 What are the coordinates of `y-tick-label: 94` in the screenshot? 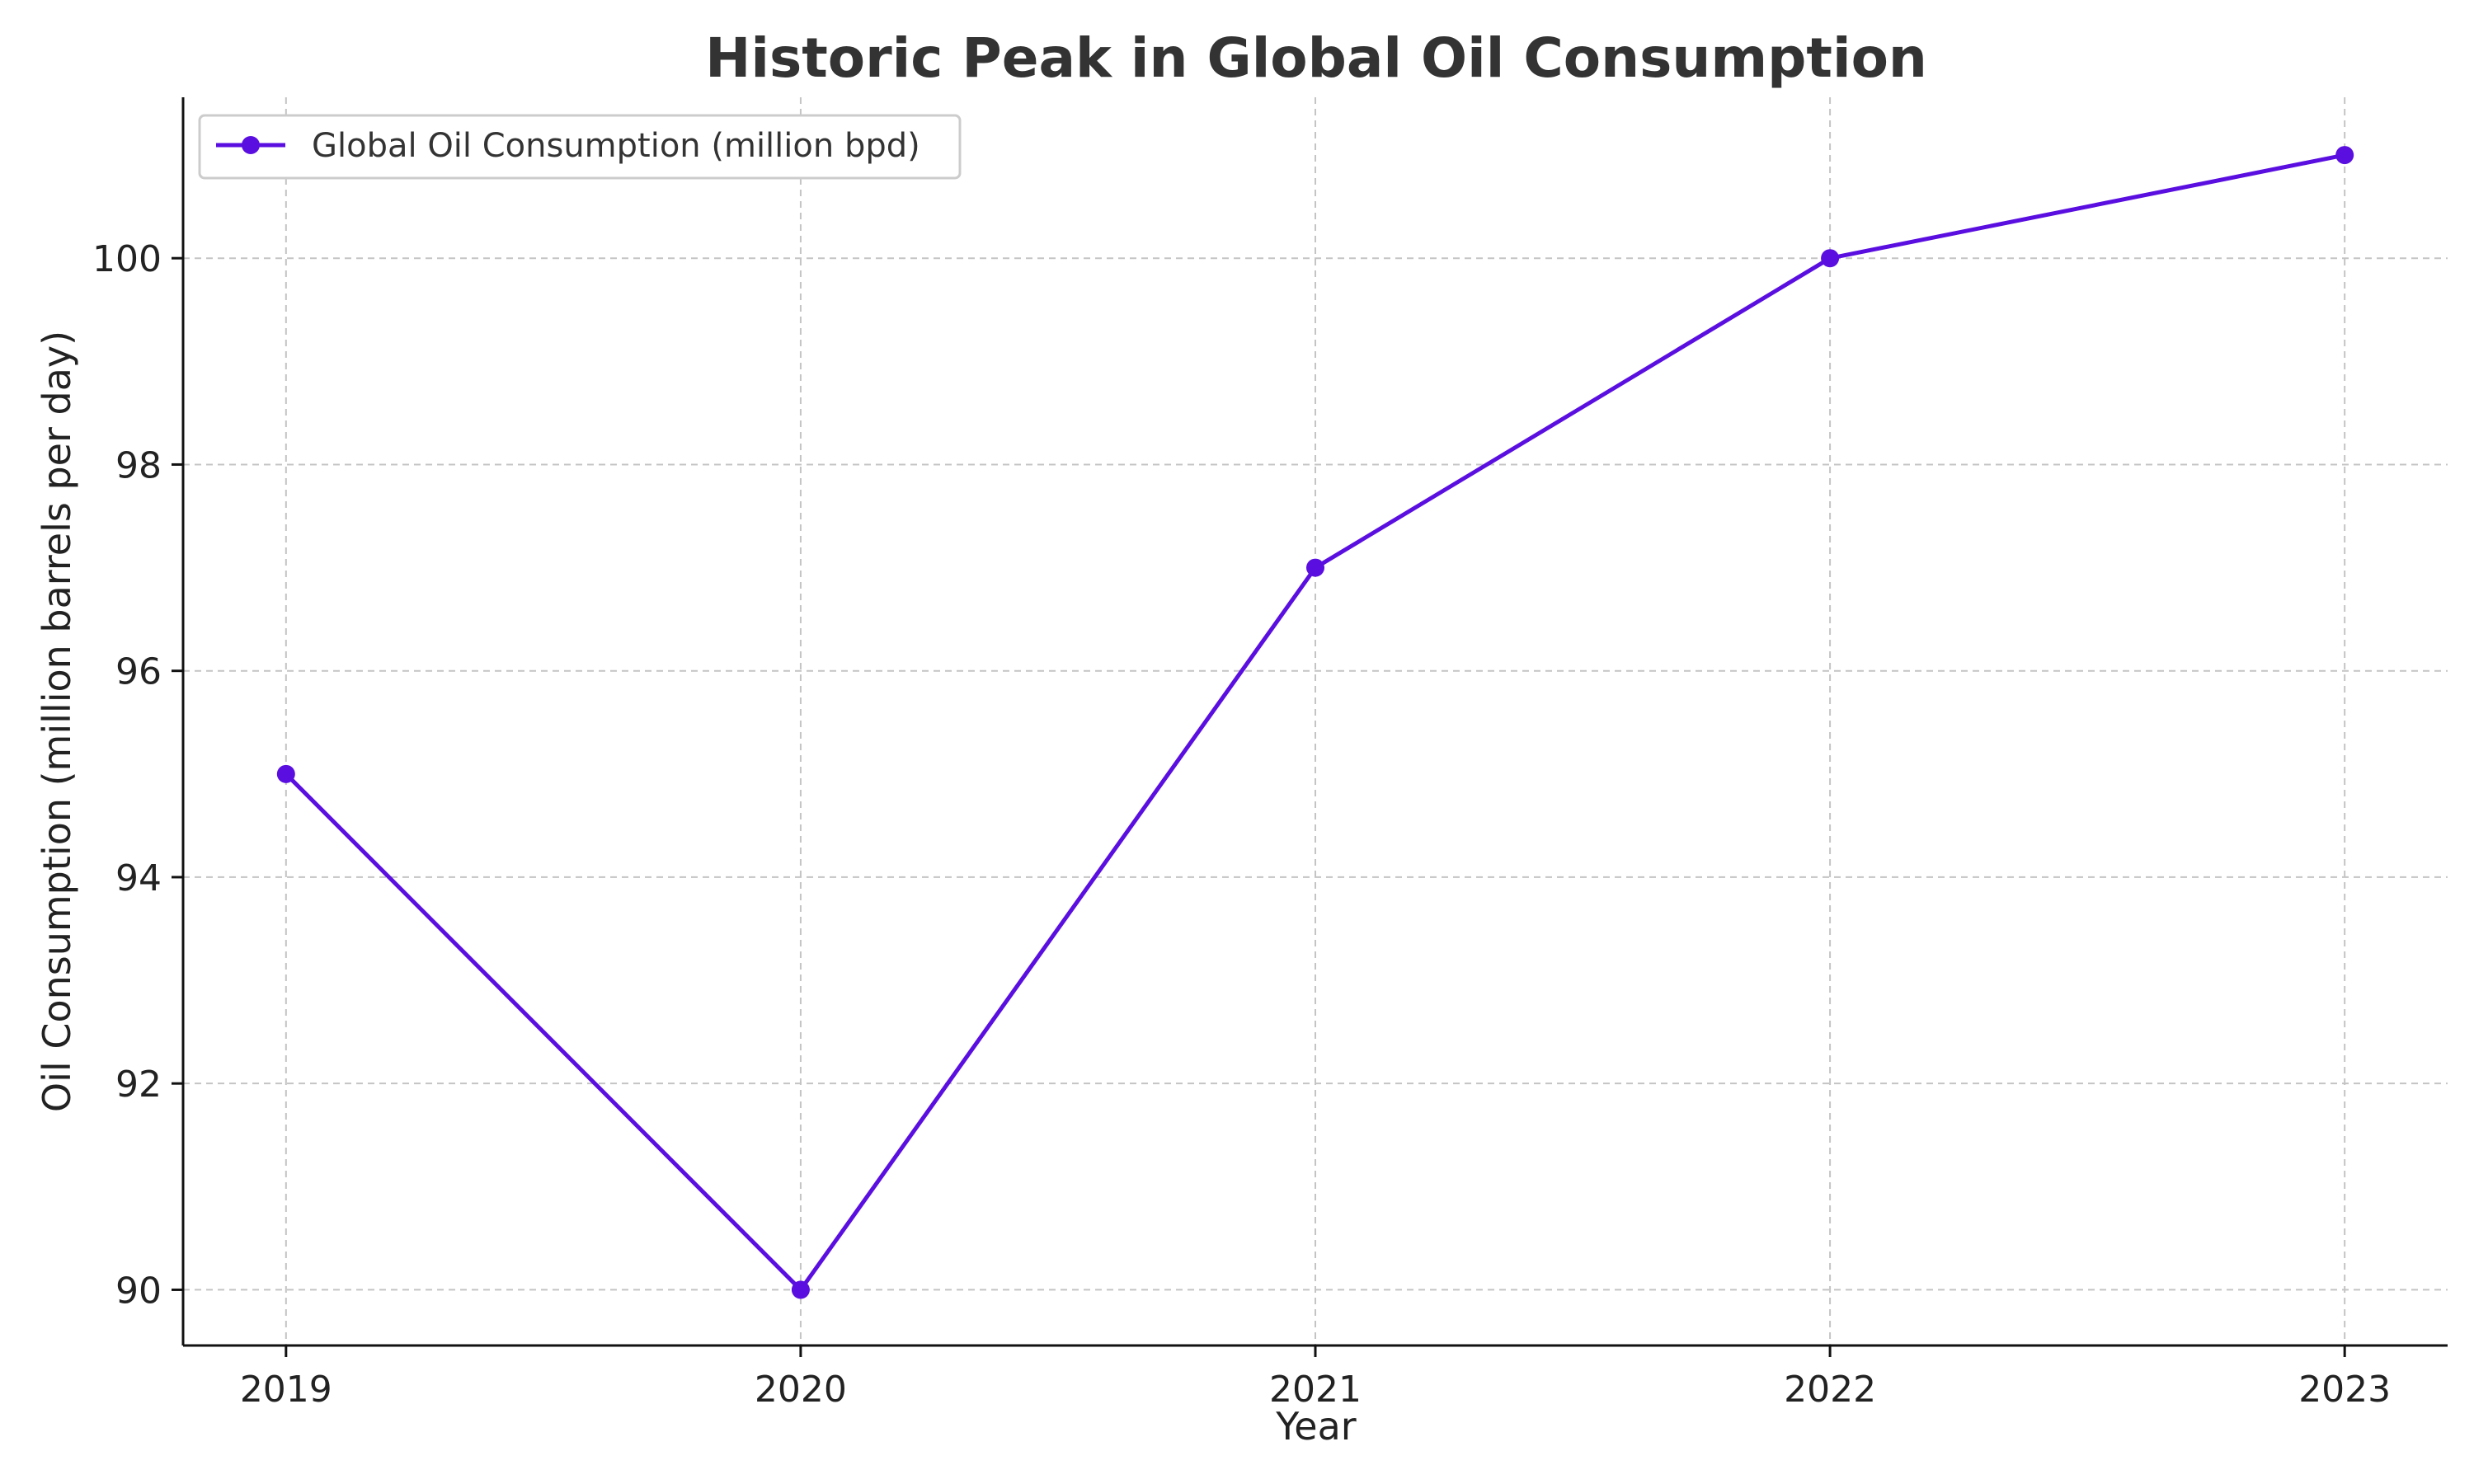 It's located at (138, 878).